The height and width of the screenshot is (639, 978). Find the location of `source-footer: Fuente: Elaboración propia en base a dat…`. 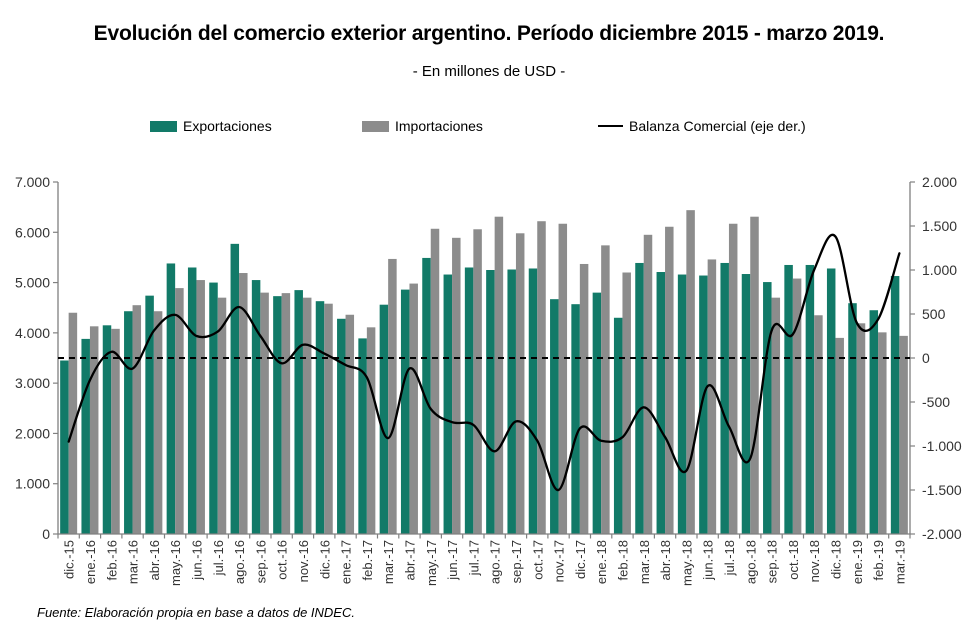

source-footer: Fuente: Elaboración propia en base a dat… is located at coordinates (196, 612).